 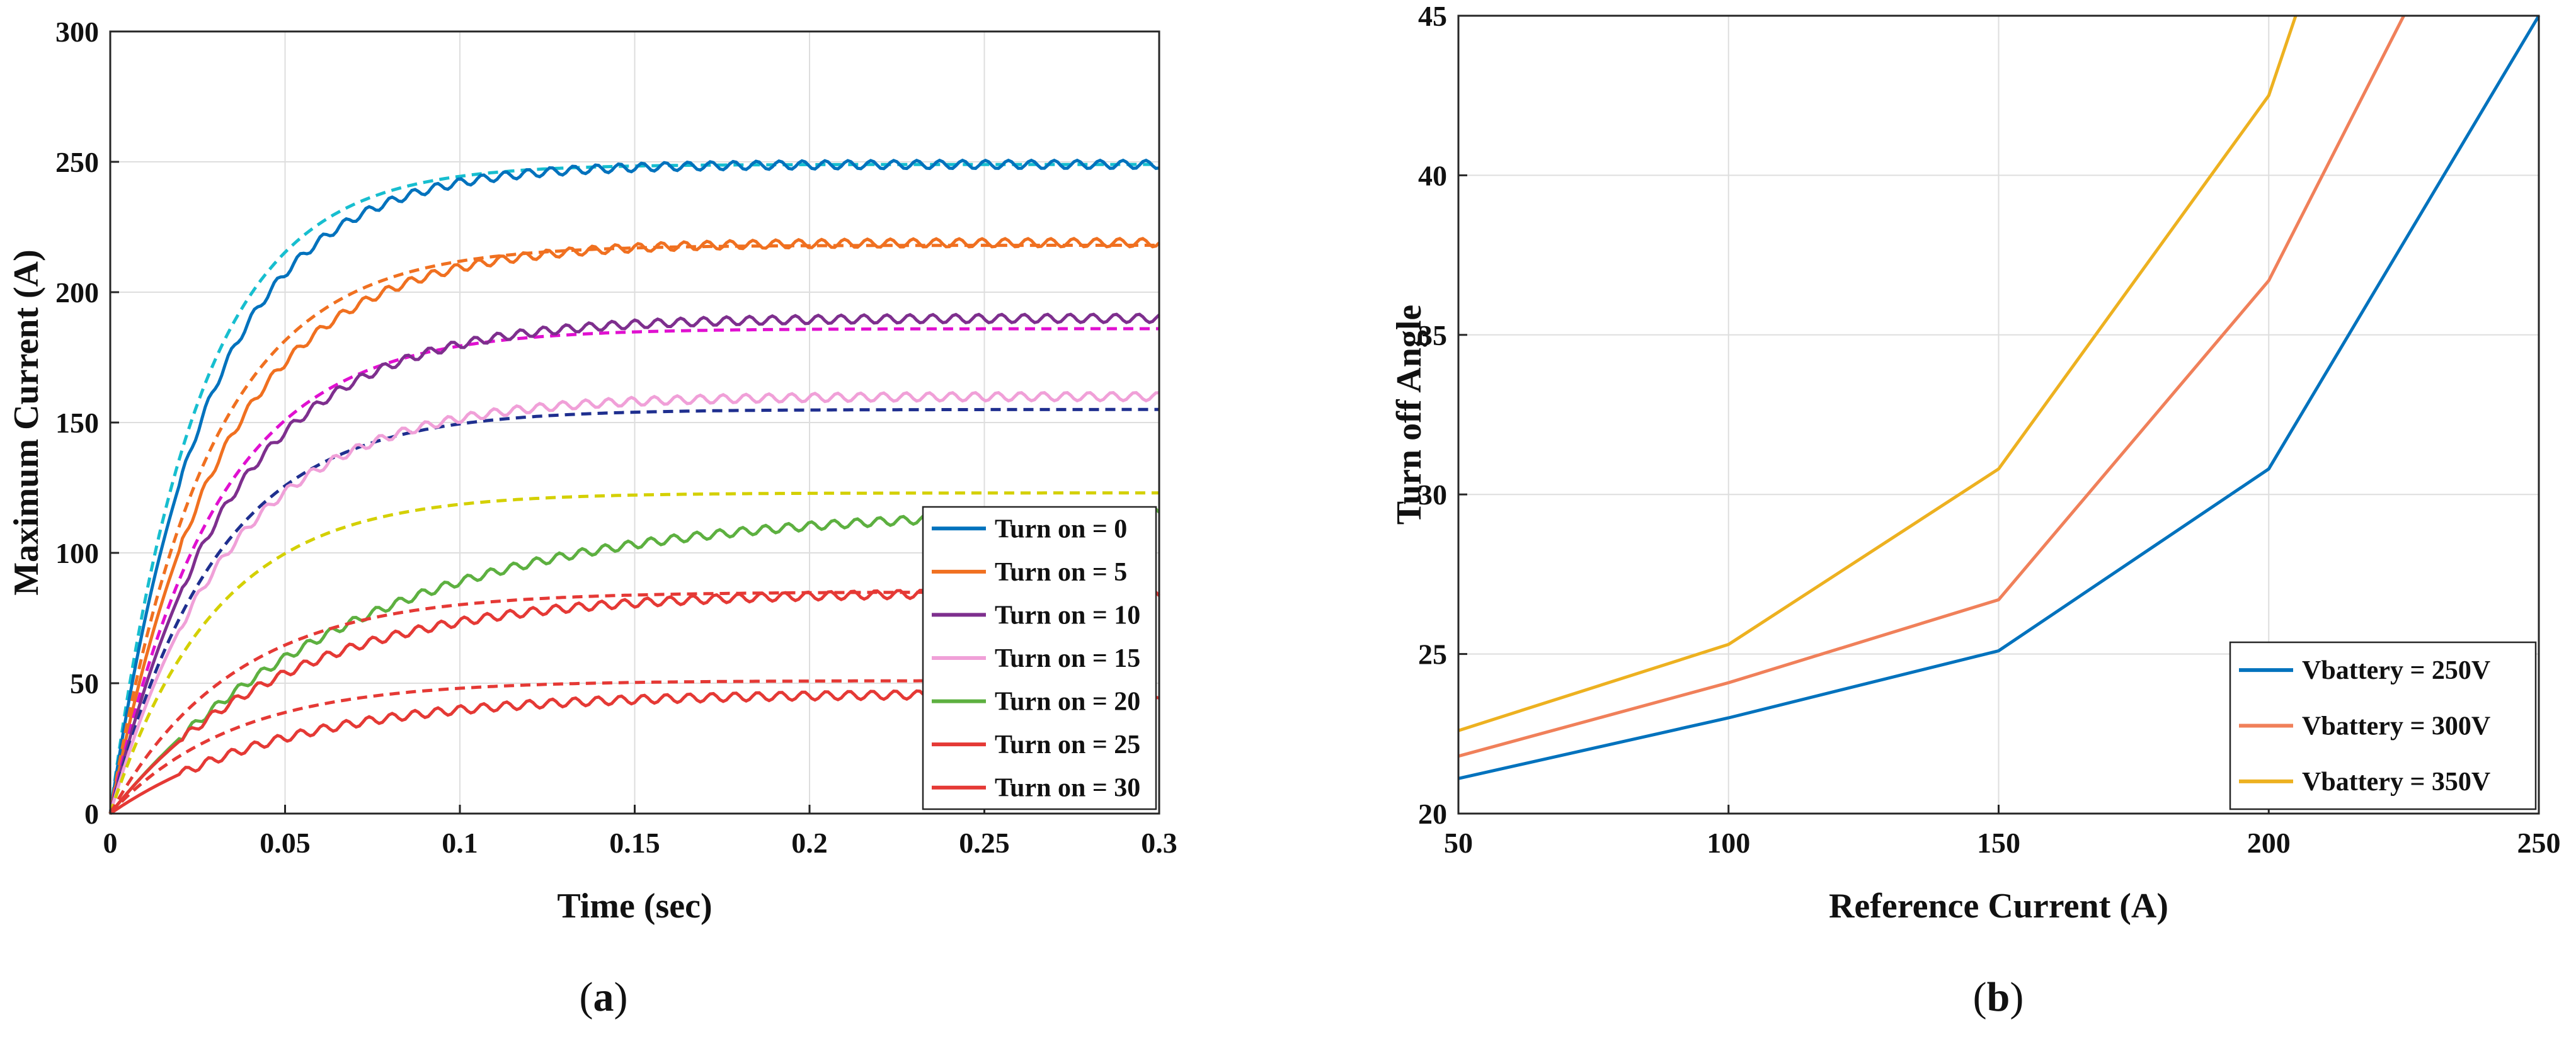 What do you see at coordinates (2396, 670) in the screenshot?
I see `legend-entry: Vbattery = 250V` at bounding box center [2396, 670].